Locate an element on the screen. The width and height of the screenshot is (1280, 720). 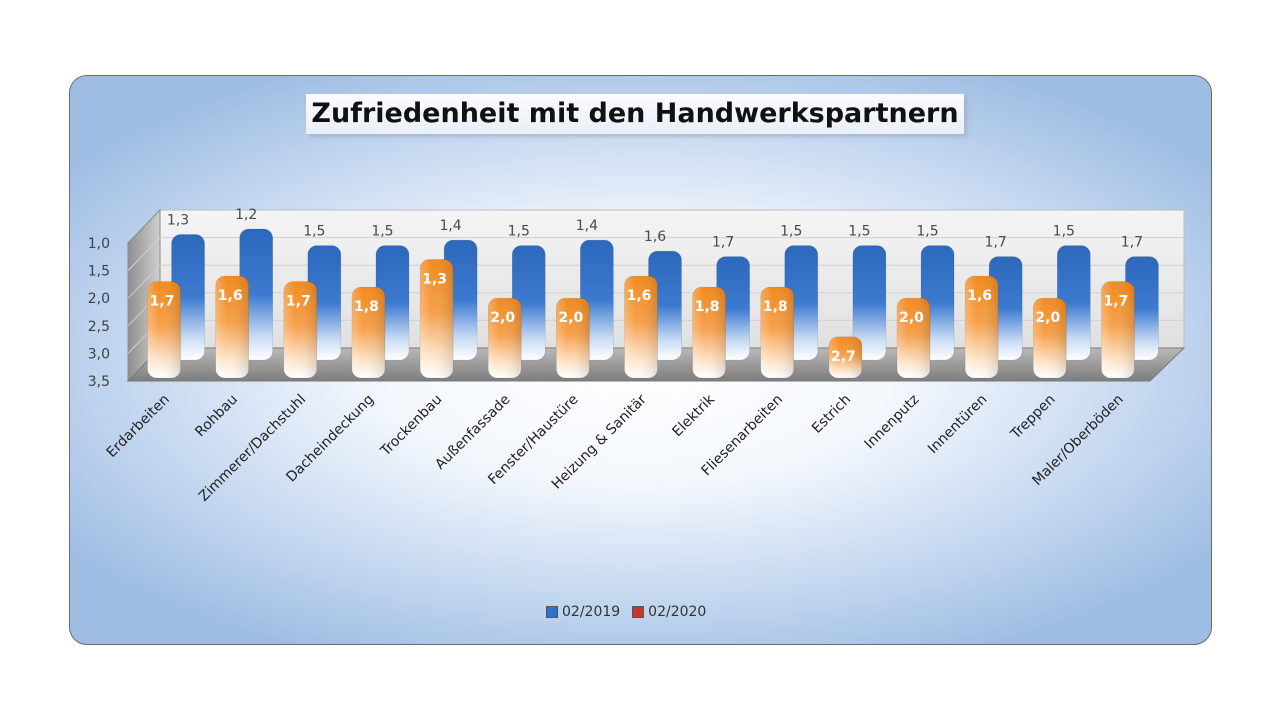
legend-swatch-2020 is located at coordinates (638, 612).